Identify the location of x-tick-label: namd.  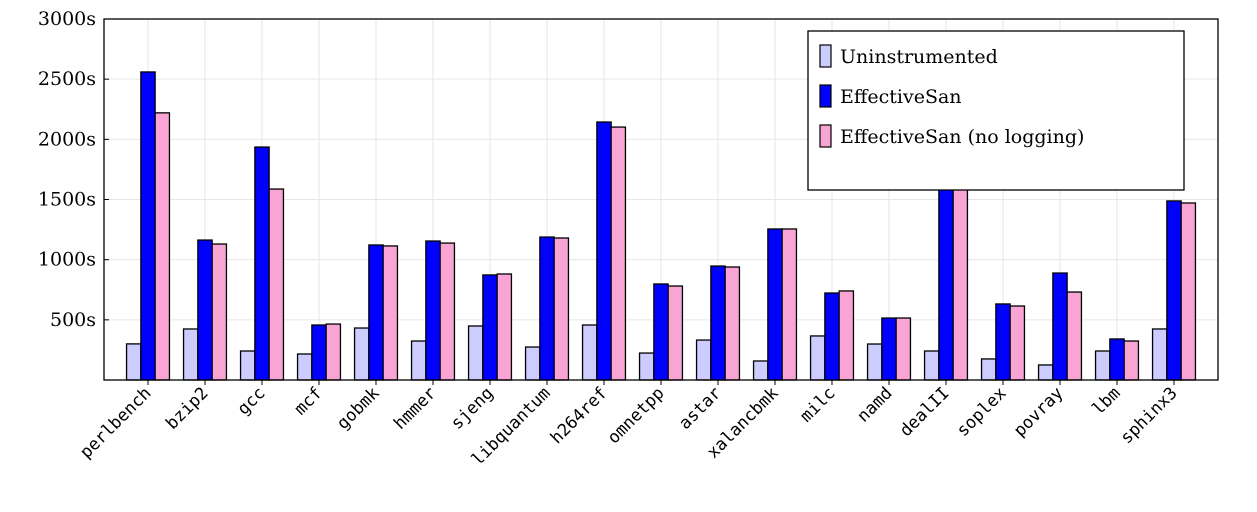
(874, 404).